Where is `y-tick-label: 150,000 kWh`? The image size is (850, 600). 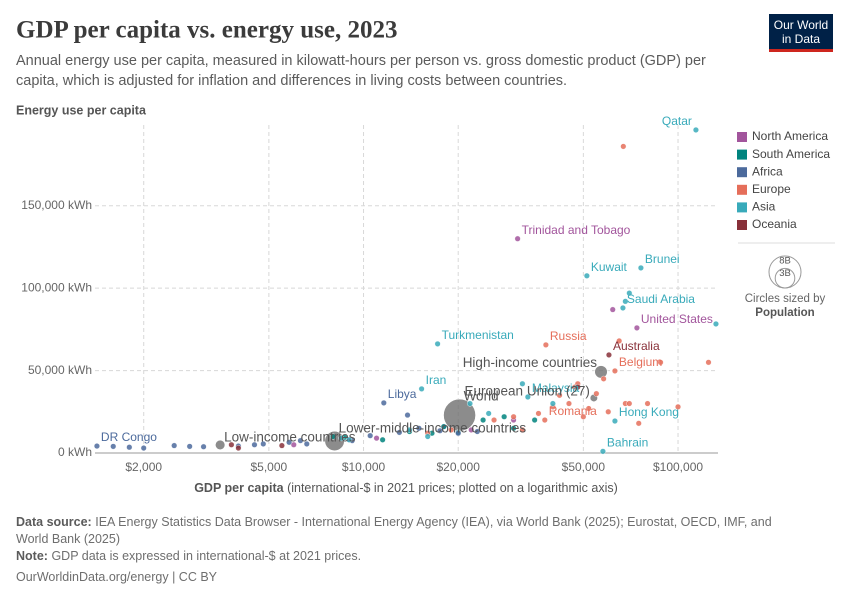 y-tick-label: 150,000 kWh is located at coordinates (56, 205).